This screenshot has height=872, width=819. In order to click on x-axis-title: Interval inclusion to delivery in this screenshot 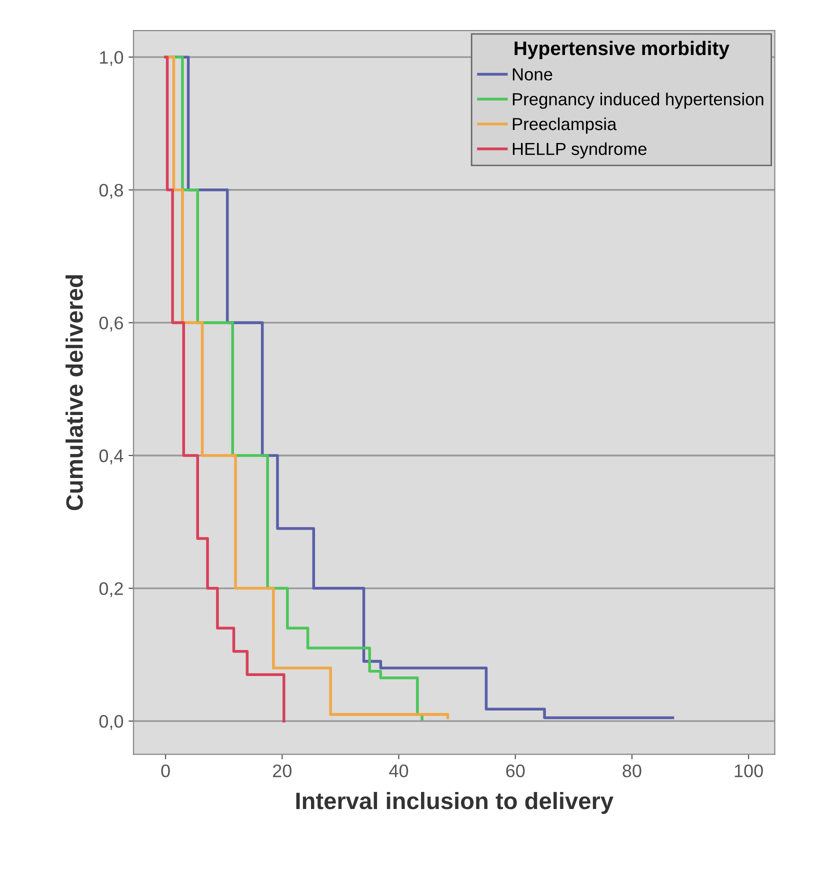, I will do `click(455, 803)`.